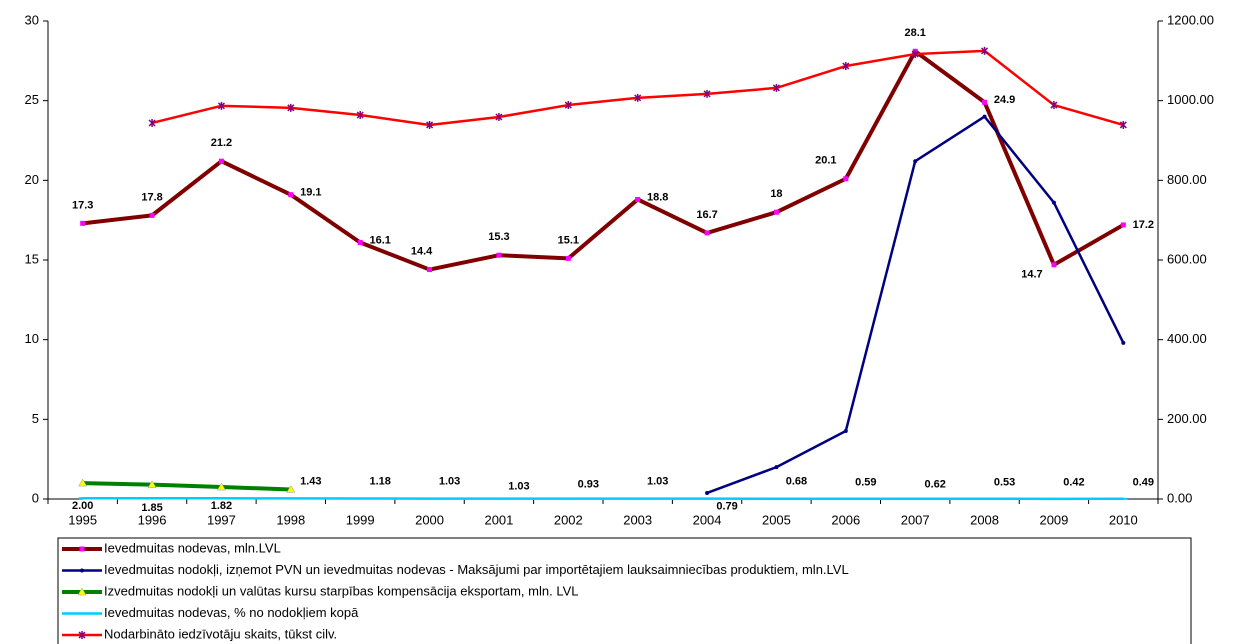 Image resolution: width=1247 pixels, height=644 pixels. What do you see at coordinates (32, 19) in the screenshot?
I see `y-tick-label: 30` at bounding box center [32, 19].